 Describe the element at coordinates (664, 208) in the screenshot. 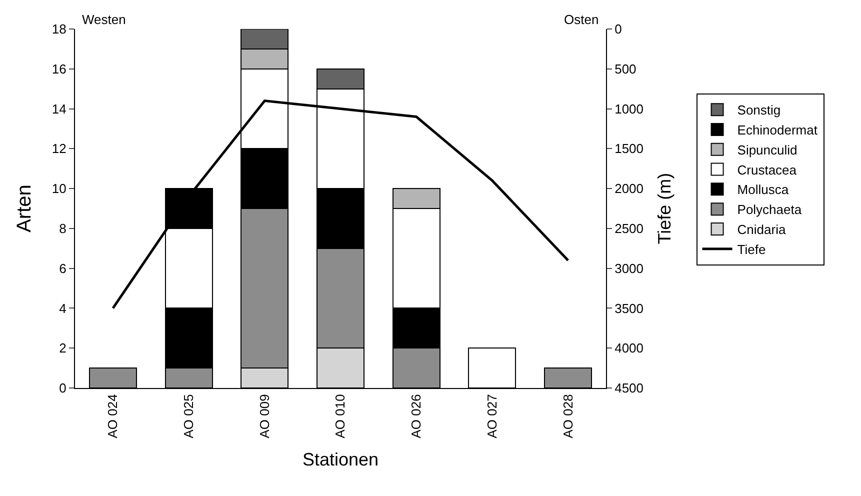

I see `y2-axis-title: Tiefe (m)` at that location.